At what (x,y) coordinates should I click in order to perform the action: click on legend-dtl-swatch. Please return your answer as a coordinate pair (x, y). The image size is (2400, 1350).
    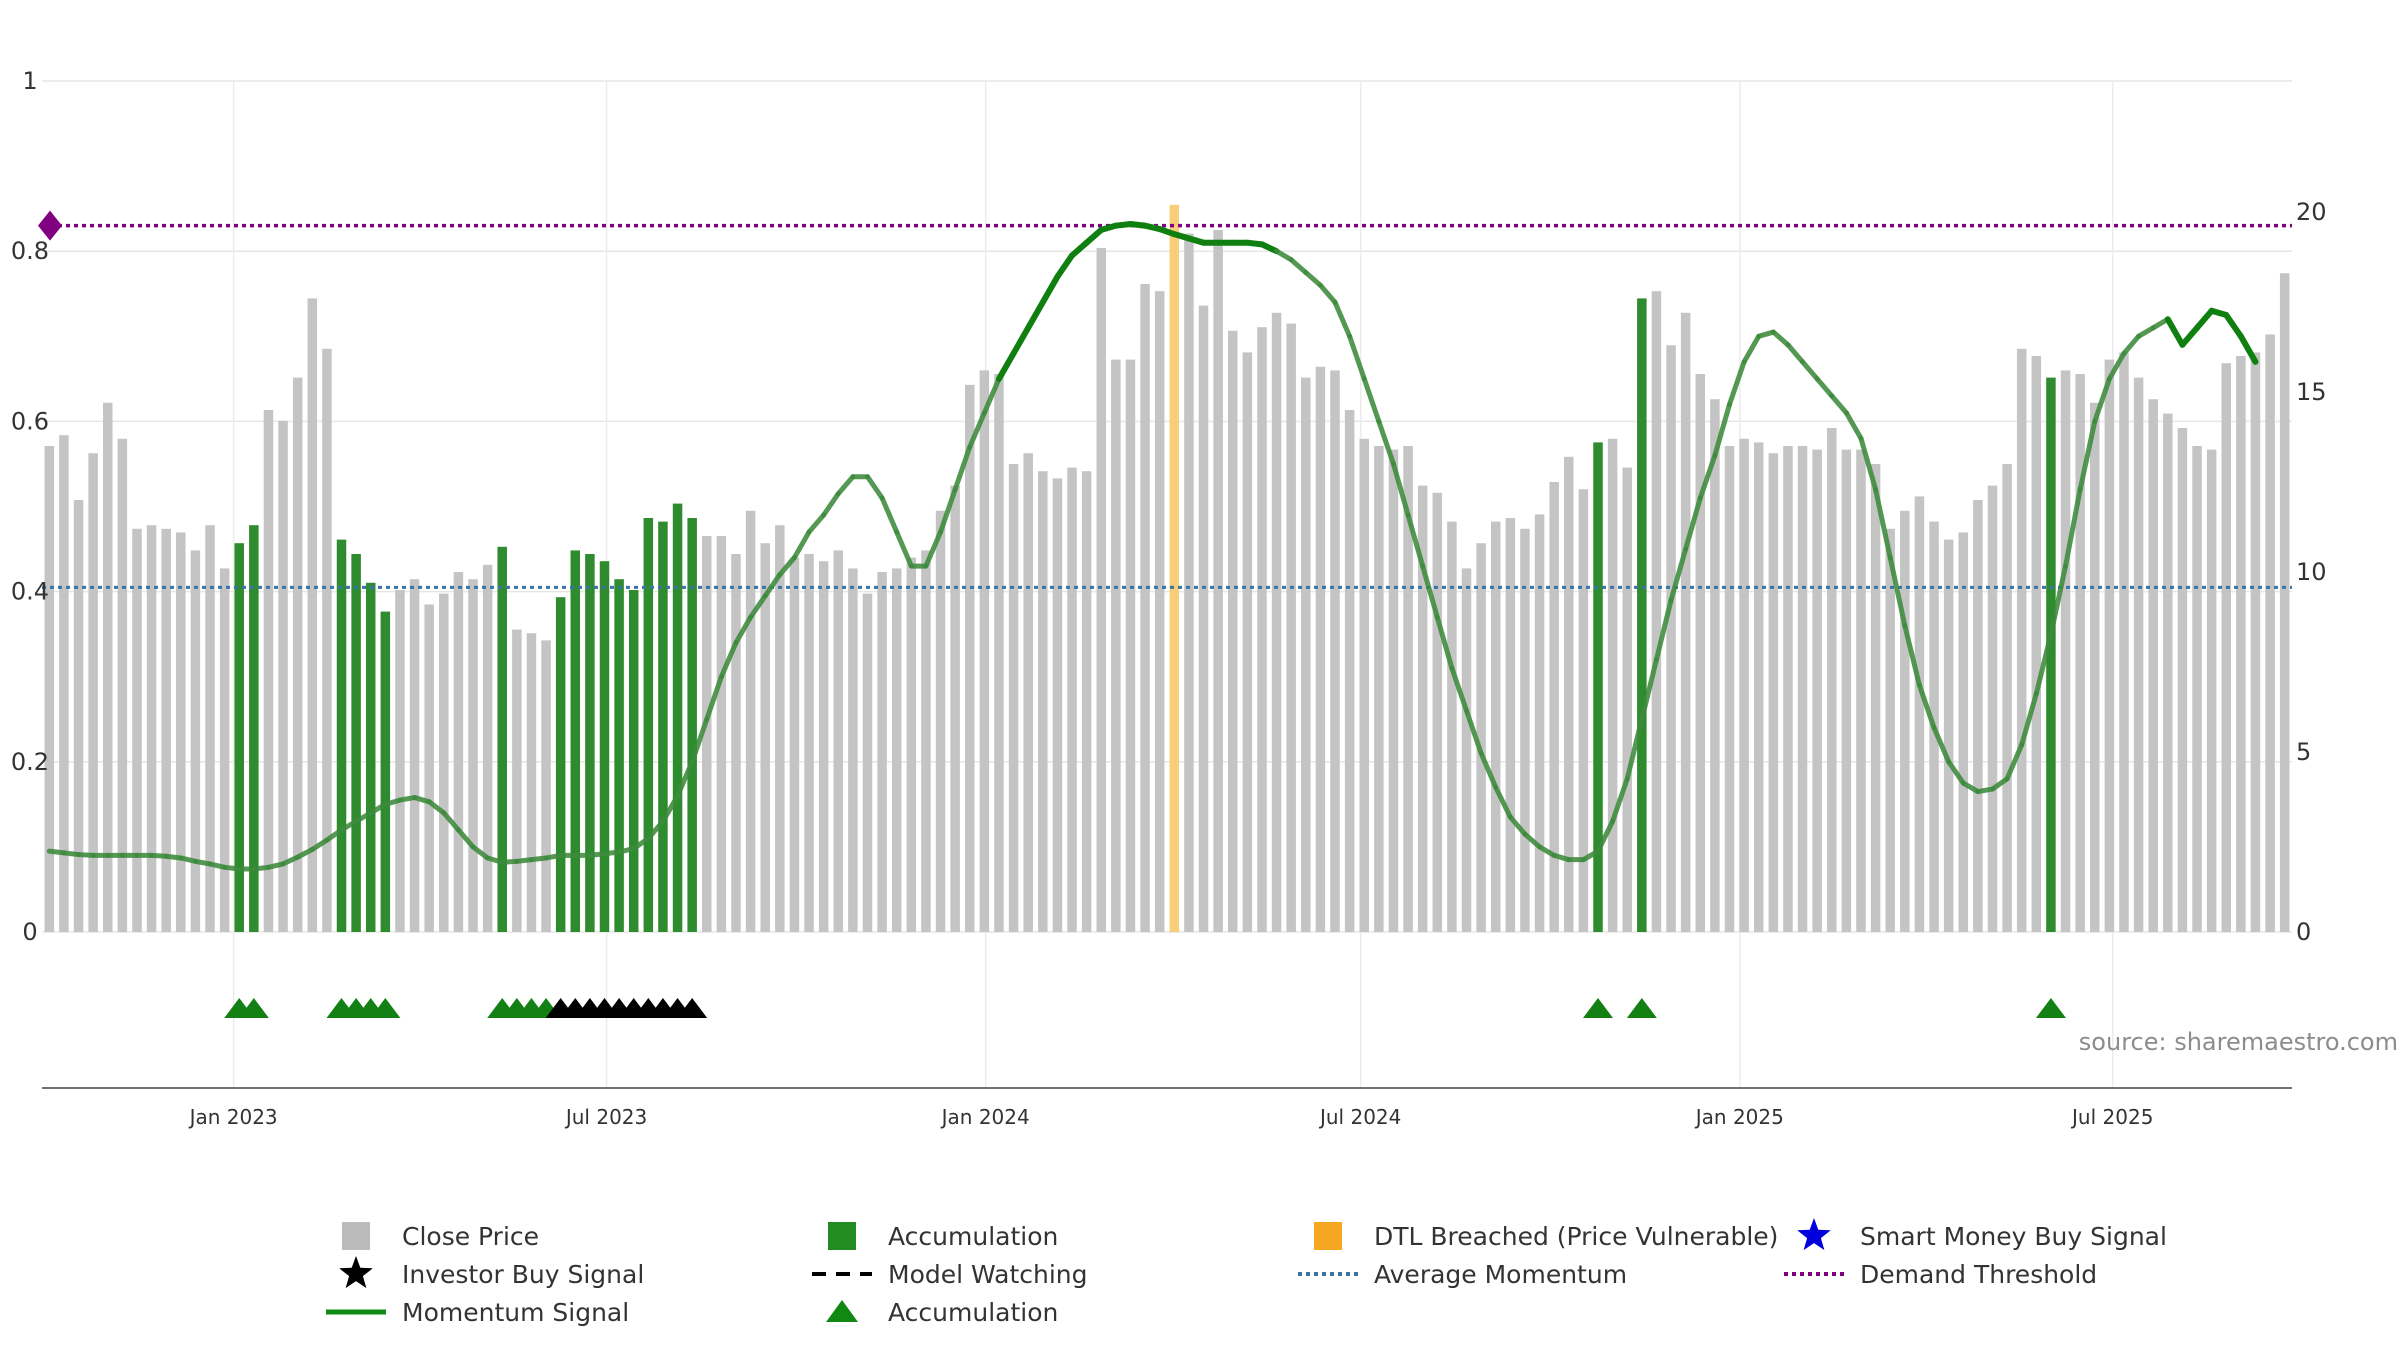
    Looking at the image, I should click on (1328, 1236).